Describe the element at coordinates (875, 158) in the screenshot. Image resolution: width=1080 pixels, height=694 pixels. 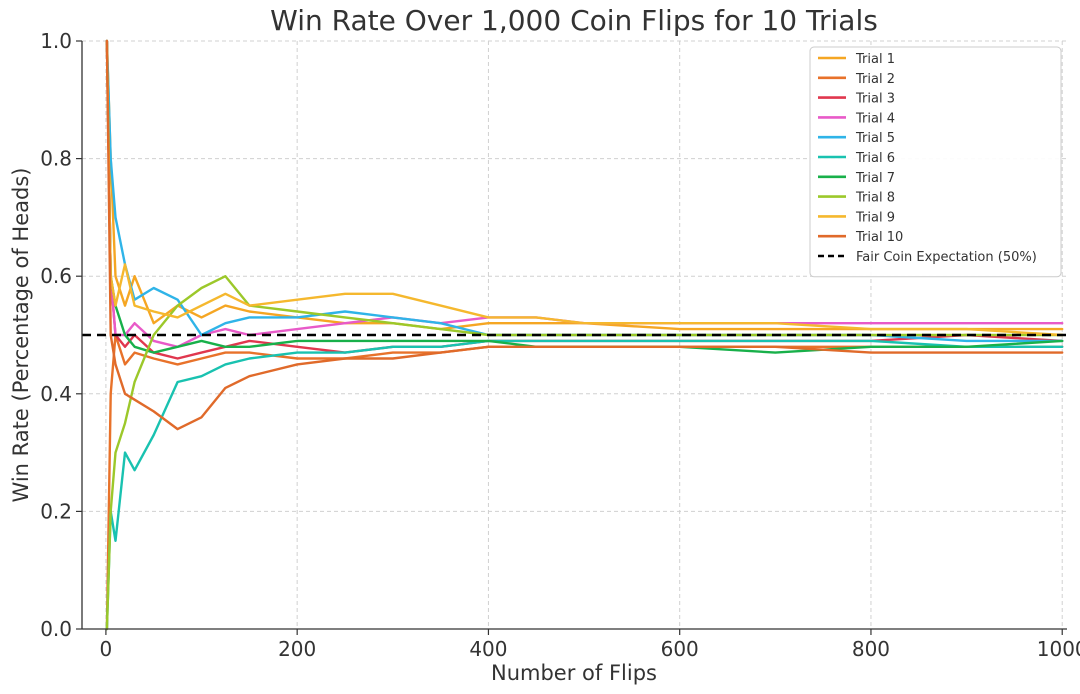
I see `legend-label: Trial 6` at that location.